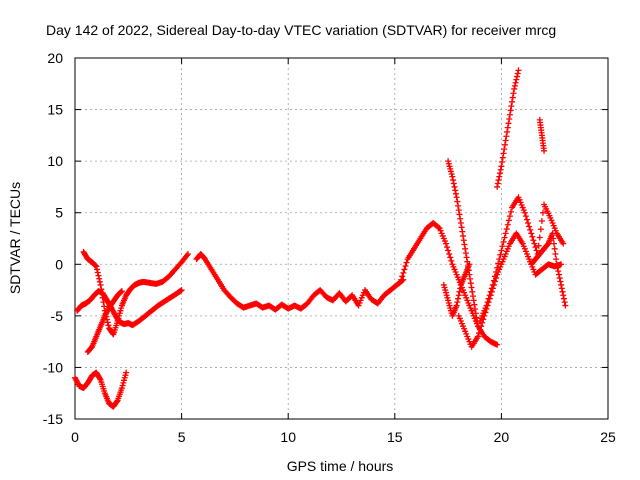 The height and width of the screenshot is (480, 640). I want to click on series-arc-c, so click(101, 389).